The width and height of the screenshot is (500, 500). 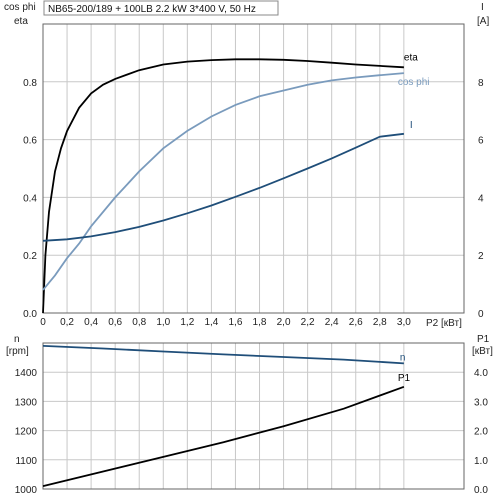 I want to click on bottom-left-y-tick-label: 1000, so click(x=26, y=490).